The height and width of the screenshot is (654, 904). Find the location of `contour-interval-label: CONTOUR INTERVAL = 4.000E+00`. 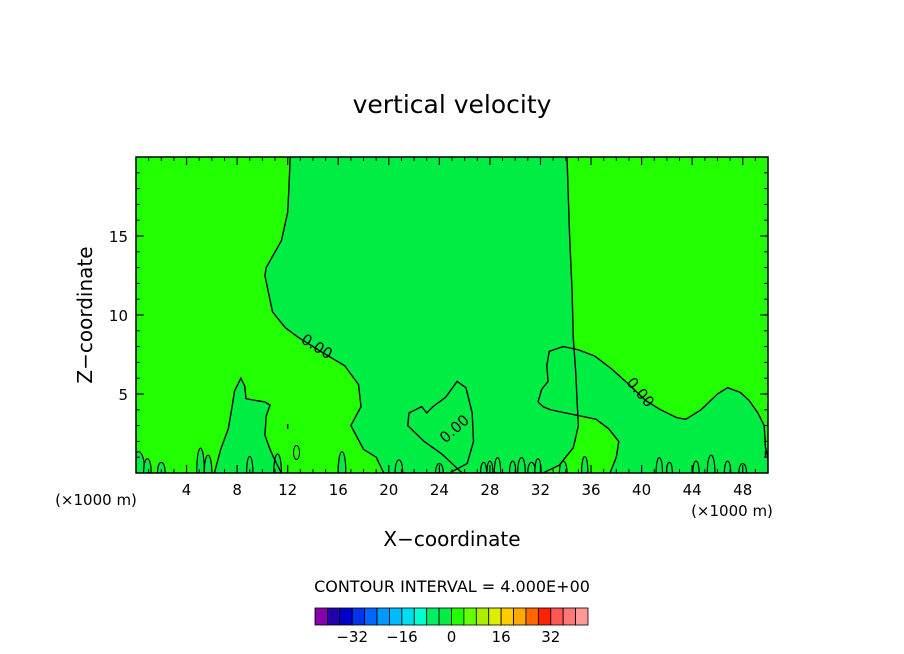

contour-interval-label: CONTOUR INTERVAL = 4.000E+00 is located at coordinates (452, 586).